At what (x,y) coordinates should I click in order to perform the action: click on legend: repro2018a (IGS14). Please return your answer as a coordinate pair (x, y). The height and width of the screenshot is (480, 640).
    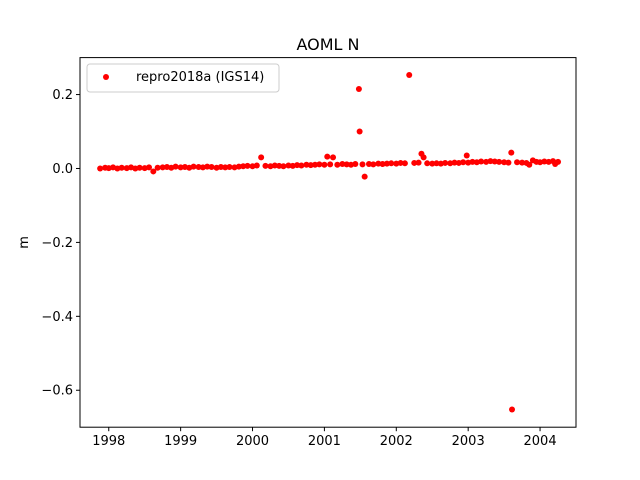
    Looking at the image, I should click on (183, 78).